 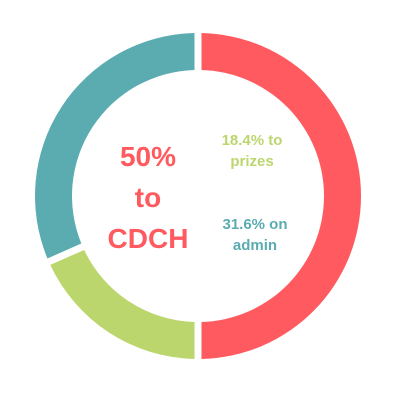 I want to click on label-prizes: 18.4% to prizes, so click(x=252, y=151).